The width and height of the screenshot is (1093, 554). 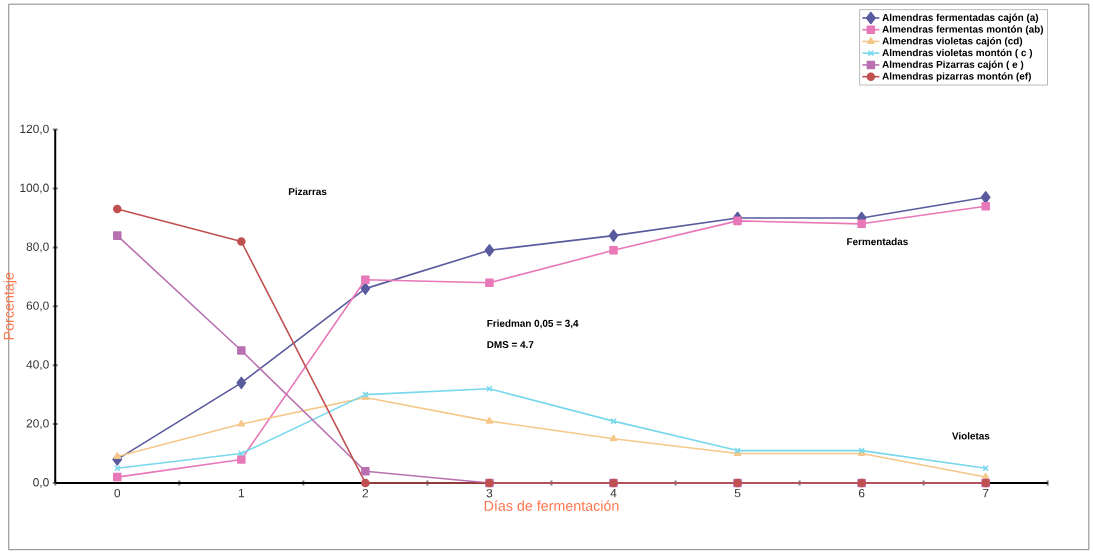 I want to click on y-tick-label: 120,0, so click(x=34, y=129).